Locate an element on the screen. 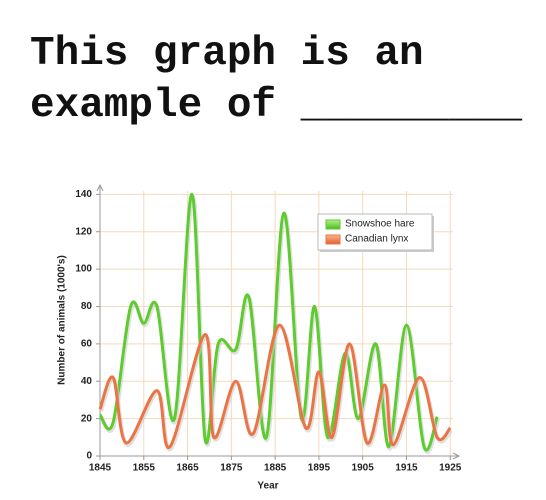  x-tick-label: 1915 is located at coordinates (406, 468).